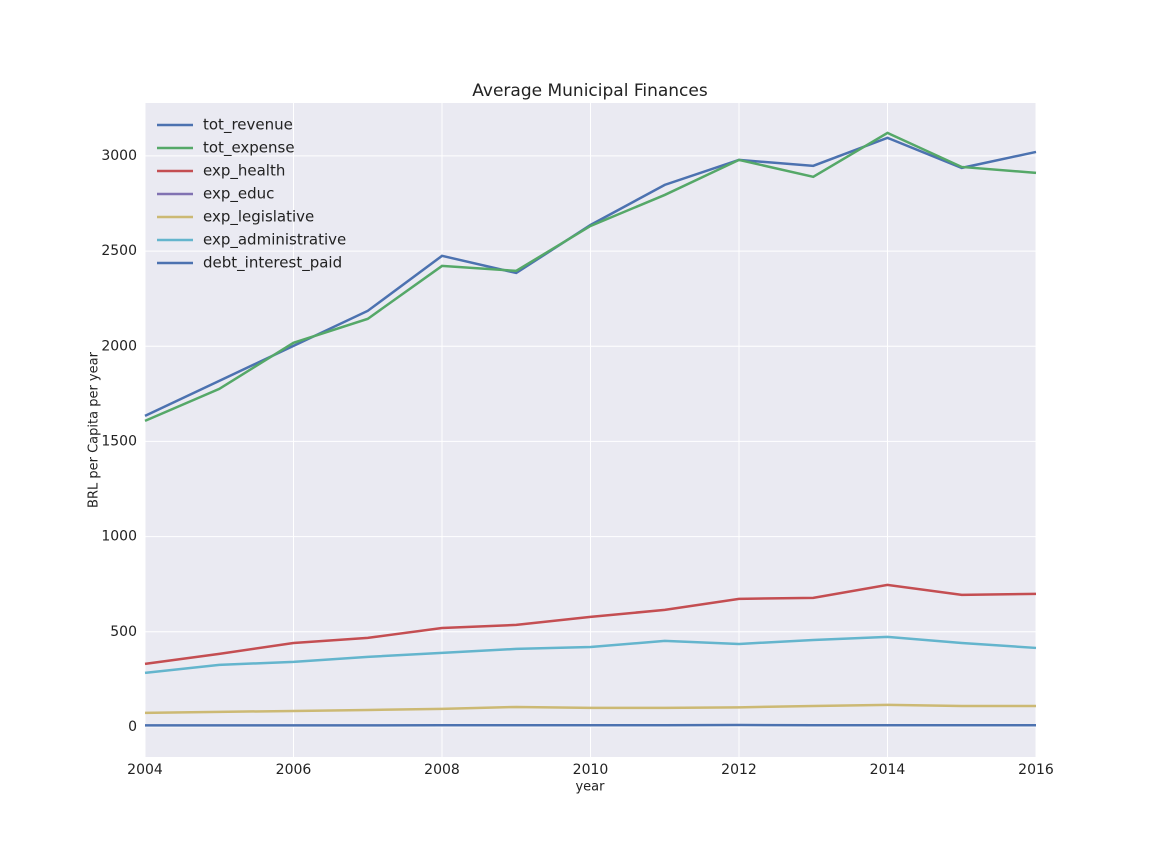 The image size is (1152, 868). Describe the element at coordinates (590, 91) in the screenshot. I see `chart-title: Average Municipal Finances` at that location.